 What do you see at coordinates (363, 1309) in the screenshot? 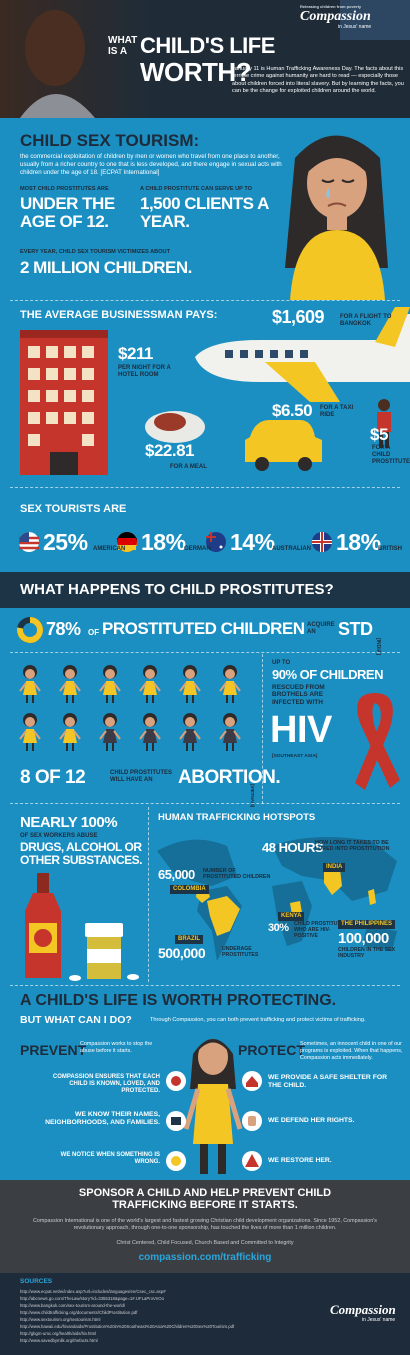
I see `footer-logo-name: Compassion` at bounding box center [363, 1309].